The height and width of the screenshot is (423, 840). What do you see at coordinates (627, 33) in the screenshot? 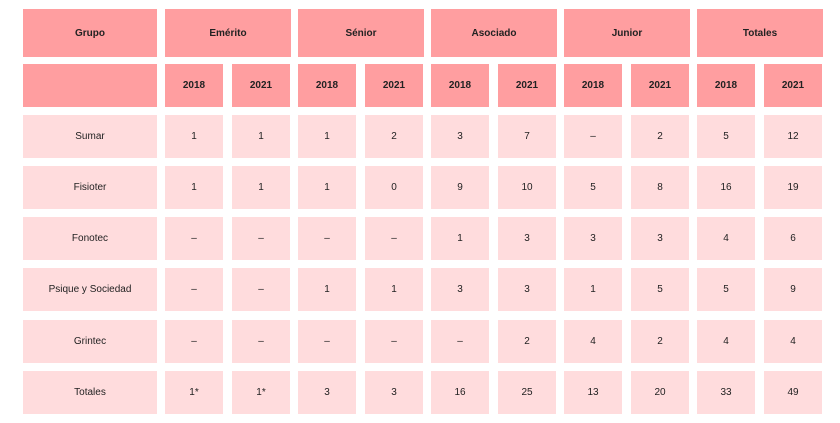
I see `header-category: Junior` at bounding box center [627, 33].